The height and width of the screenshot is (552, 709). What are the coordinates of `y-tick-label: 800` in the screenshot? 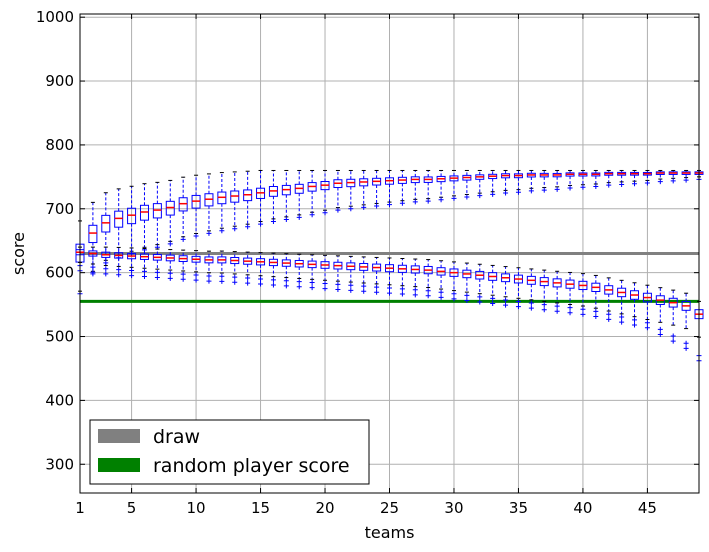 It's located at (59, 145).